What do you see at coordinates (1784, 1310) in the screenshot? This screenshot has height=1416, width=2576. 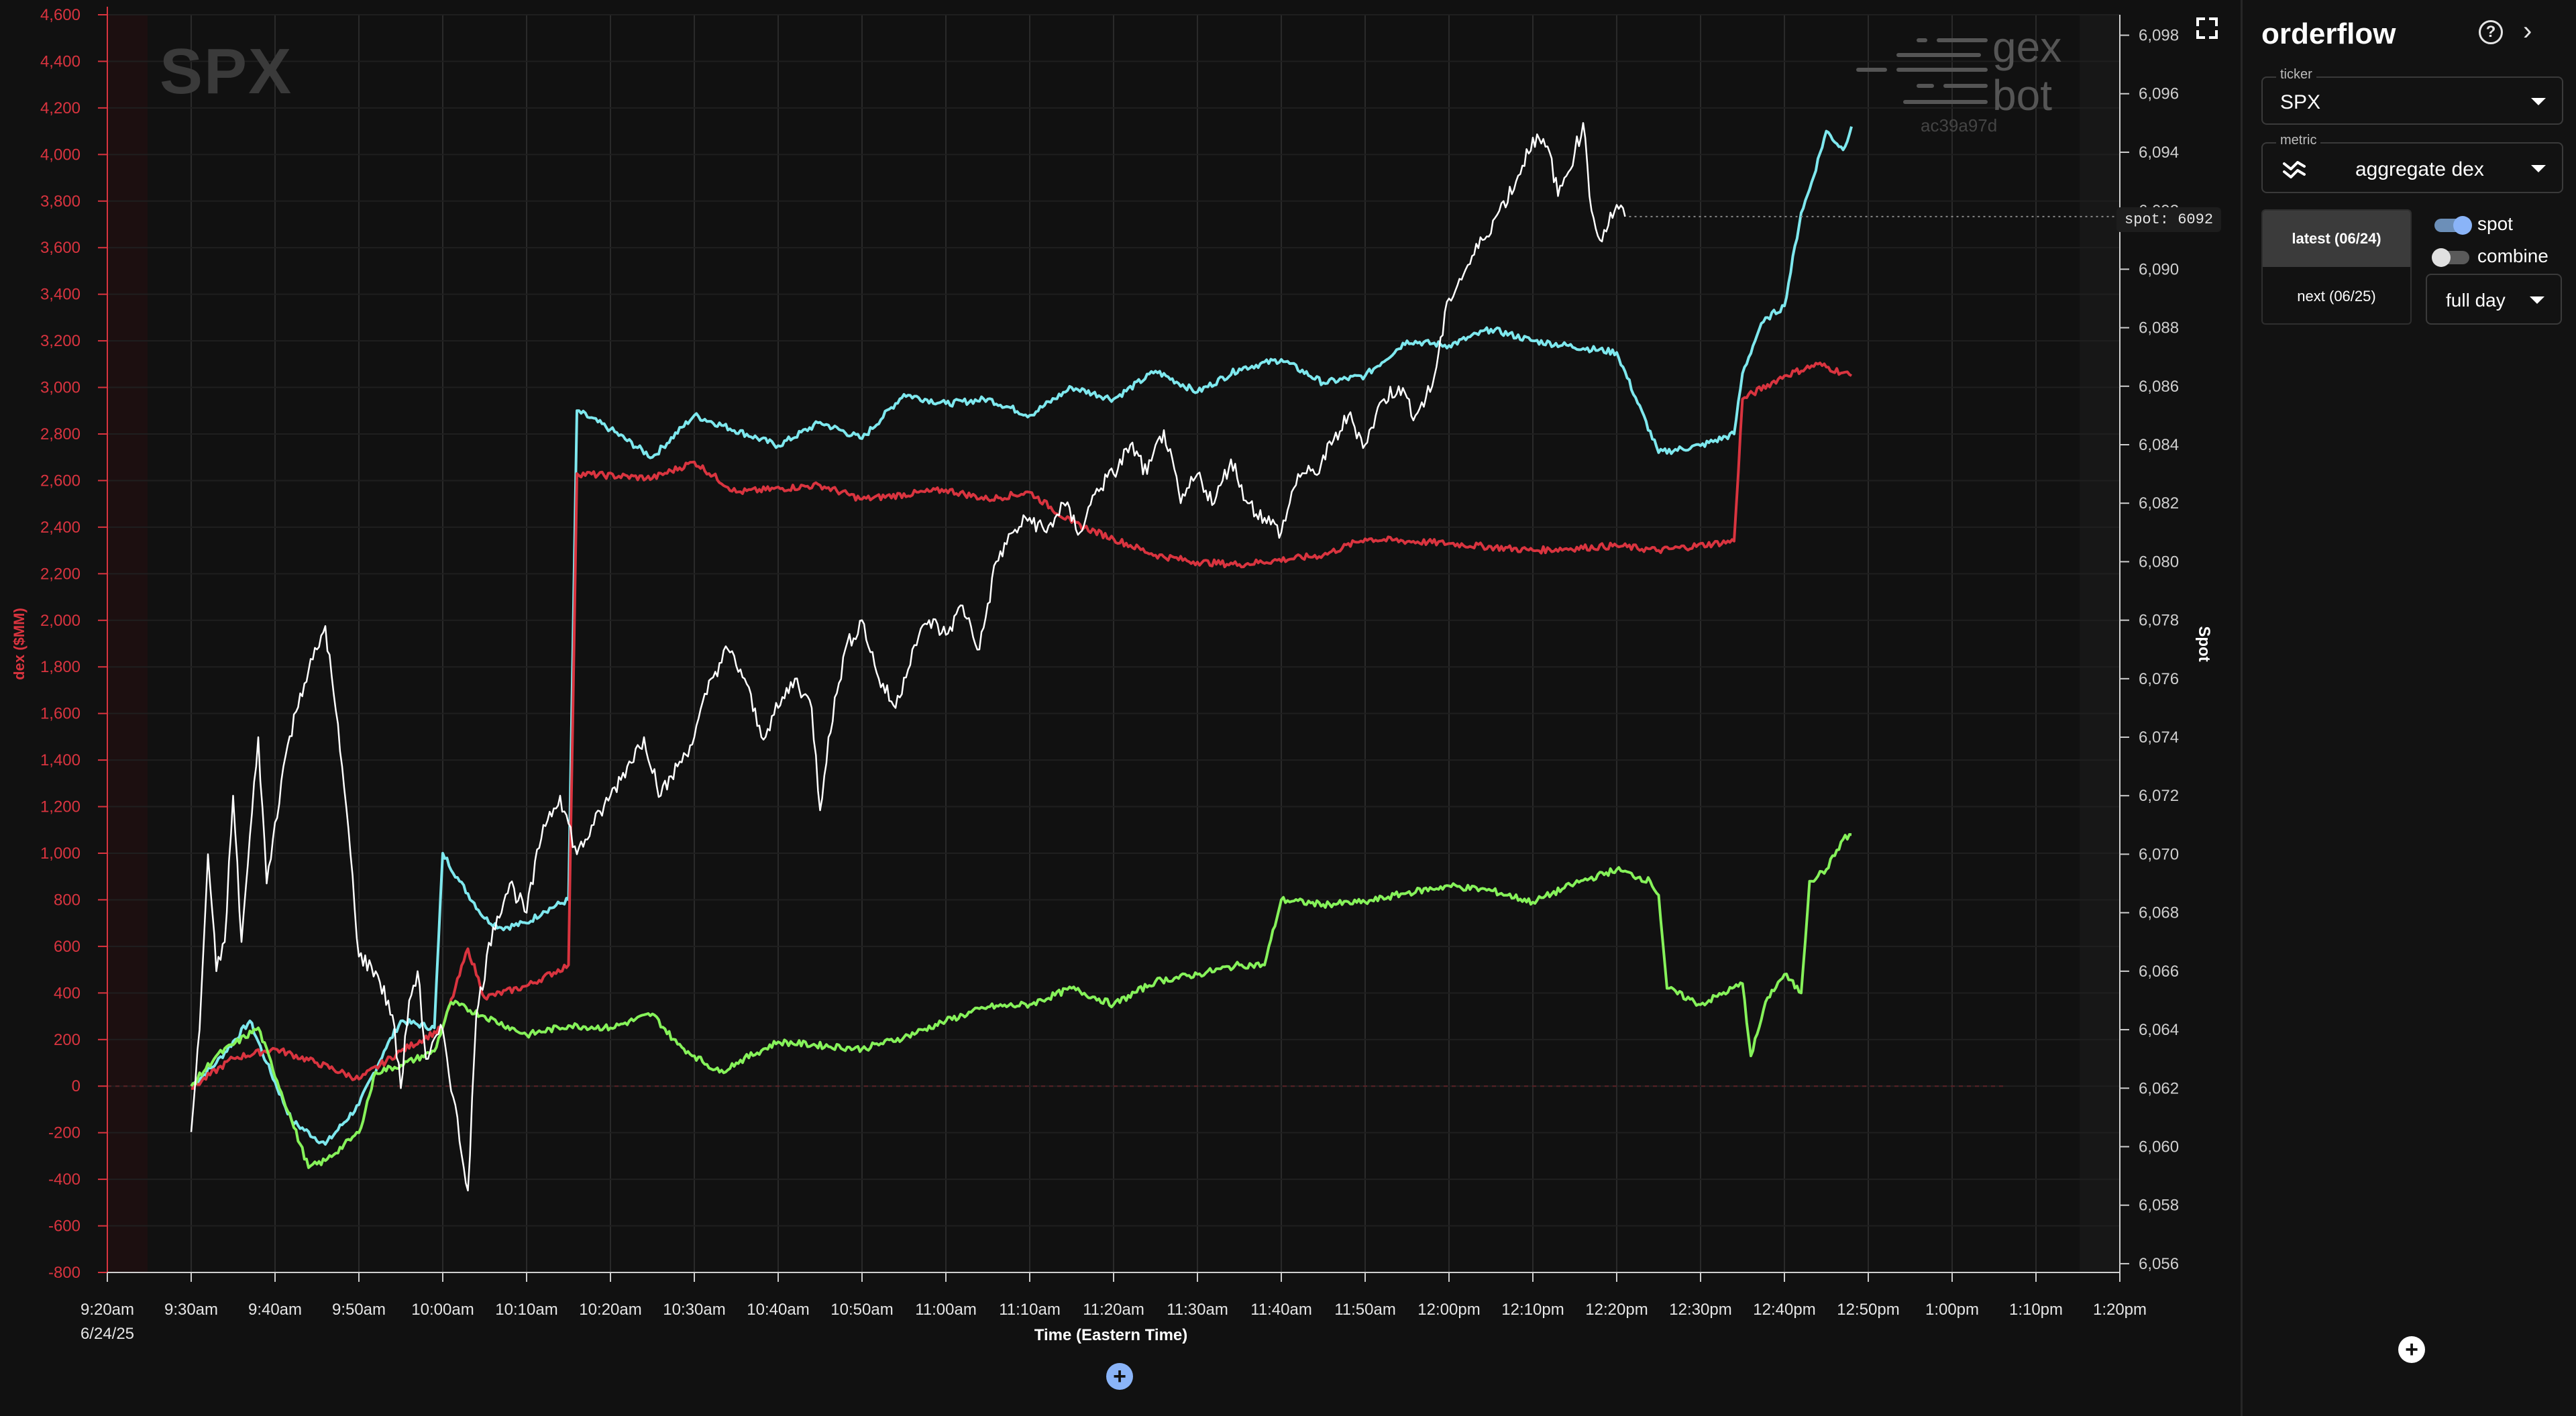 I see `x-tick-label: 12:40pm` at bounding box center [1784, 1310].